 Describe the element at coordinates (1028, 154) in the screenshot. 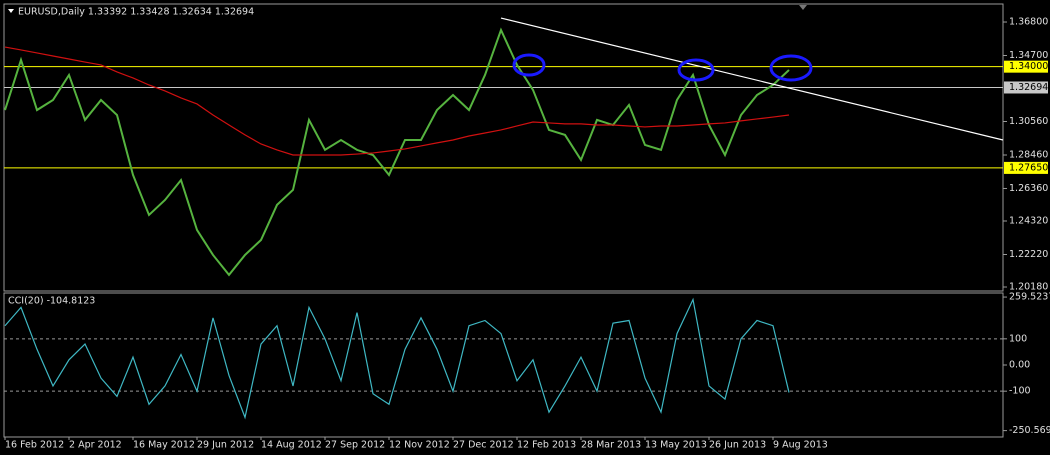

I see `y-tick-label: 1.28460` at that location.